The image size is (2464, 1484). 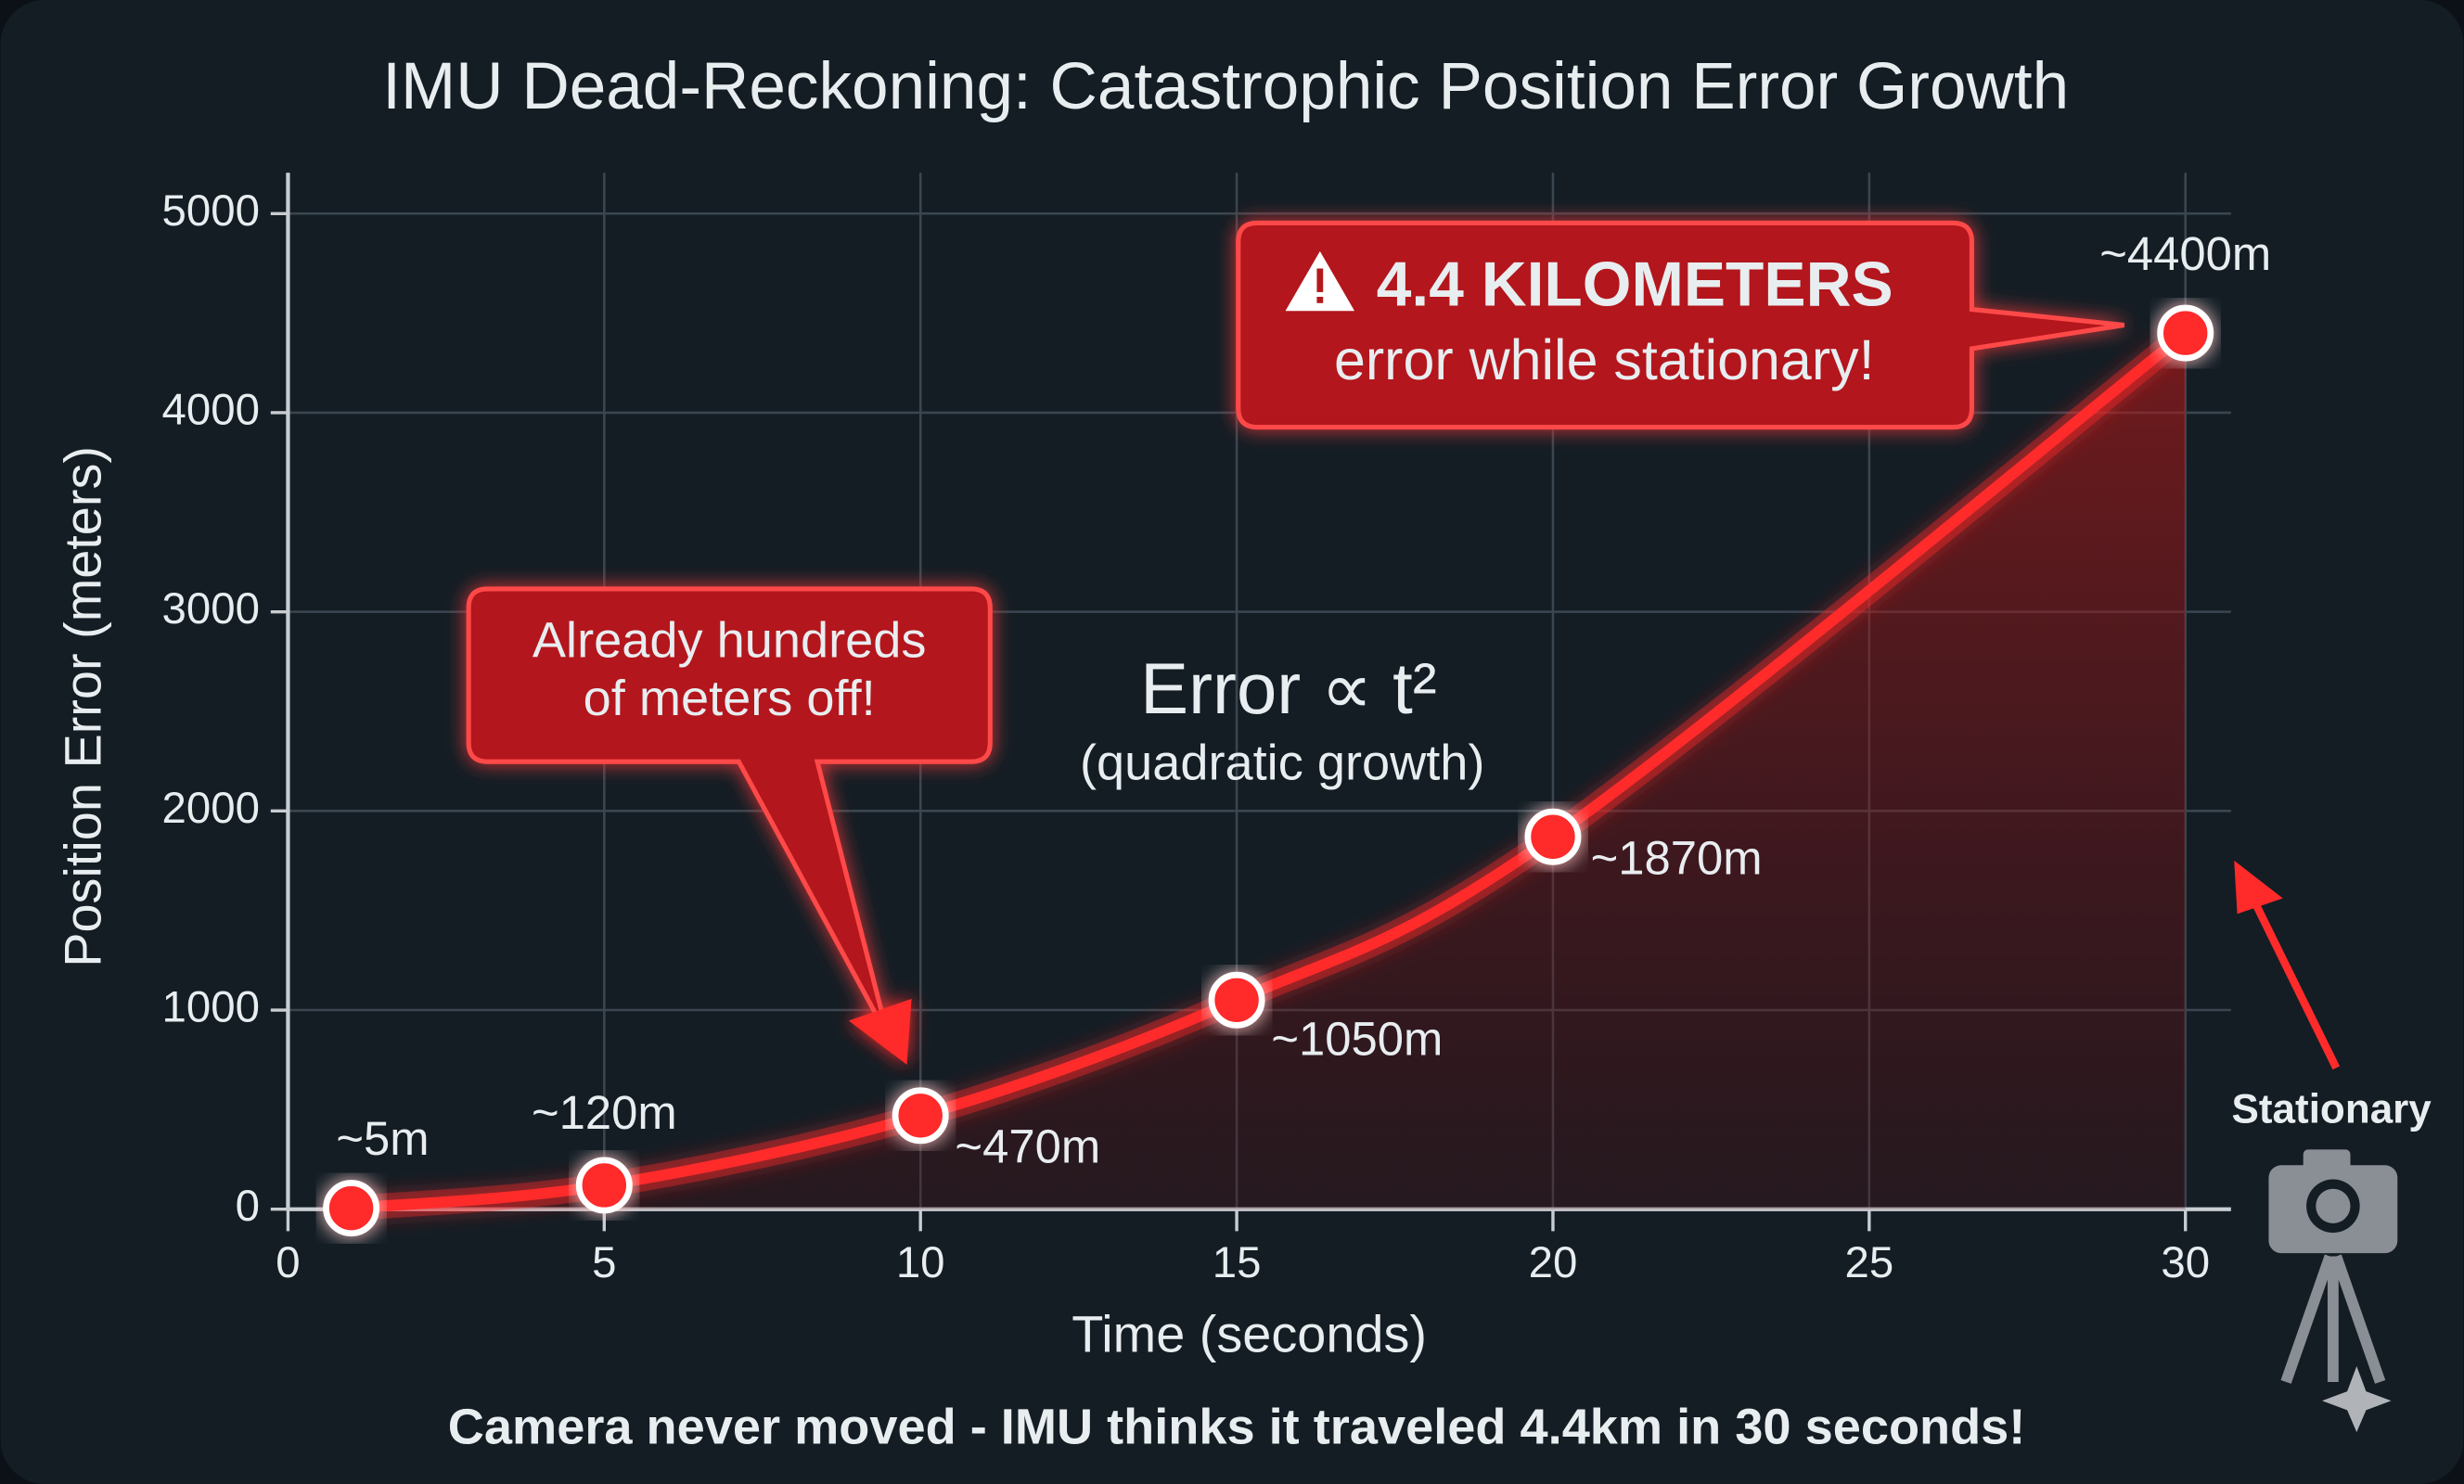 What do you see at coordinates (920, 1262) in the screenshot?
I see `x-tick-label: 10` at bounding box center [920, 1262].